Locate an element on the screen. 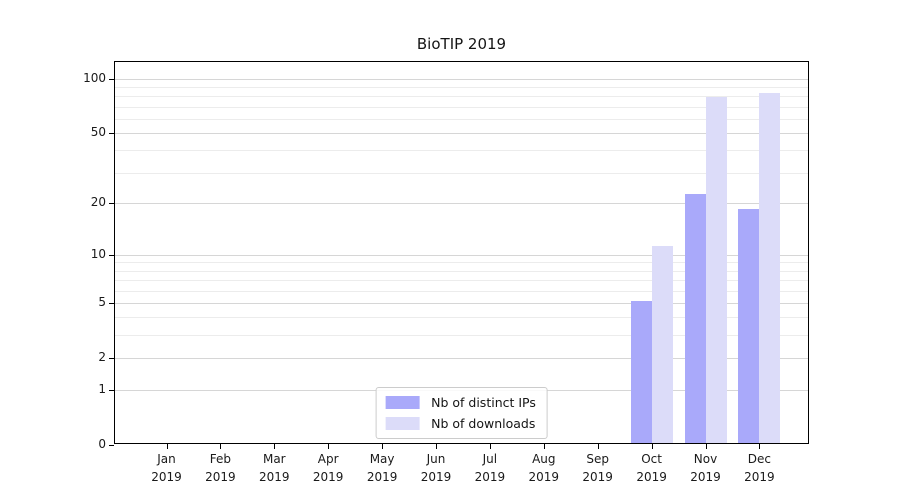 The width and height of the screenshot is (900, 500). legend: Nb of distinct IPs Nb of downloads is located at coordinates (461, 413).